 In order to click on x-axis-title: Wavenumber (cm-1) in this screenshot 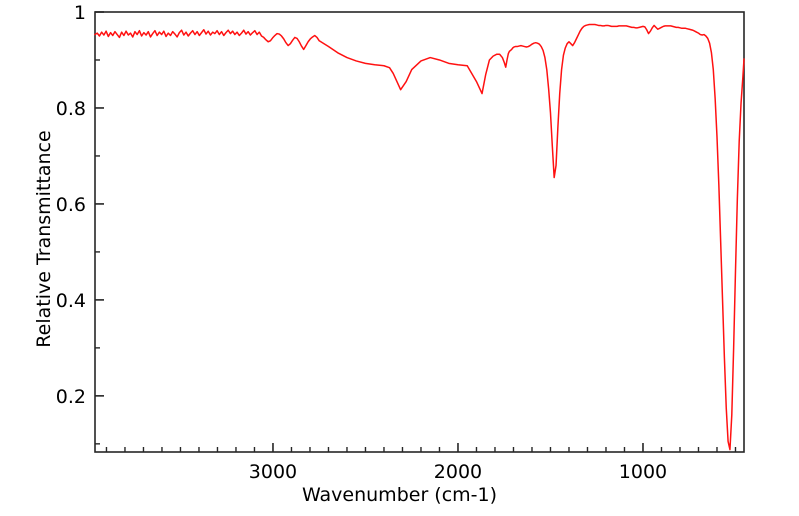, I will do `click(399, 495)`.